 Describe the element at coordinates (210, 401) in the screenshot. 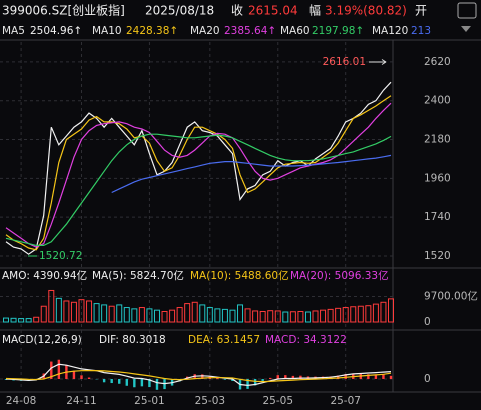

I see `x-tick-label: 25-03` at that location.